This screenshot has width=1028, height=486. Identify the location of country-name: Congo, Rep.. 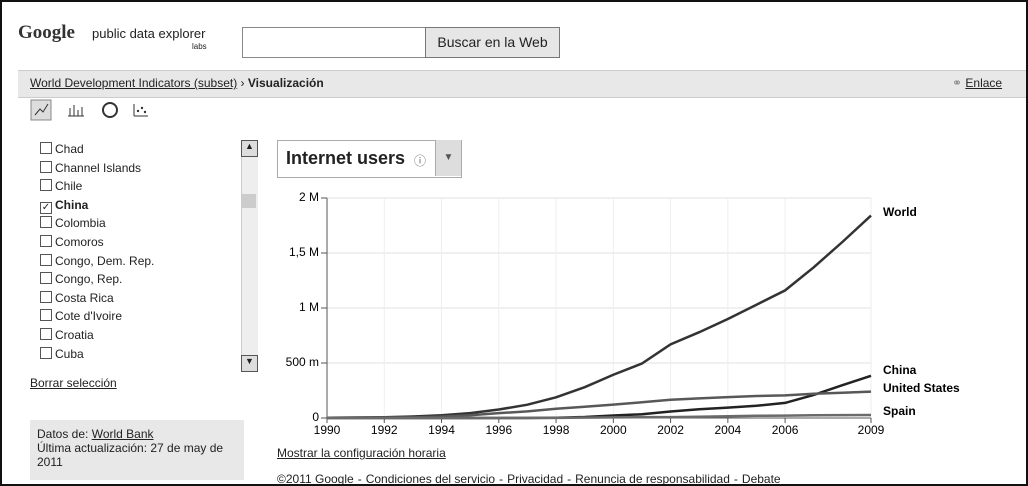
(89, 279).